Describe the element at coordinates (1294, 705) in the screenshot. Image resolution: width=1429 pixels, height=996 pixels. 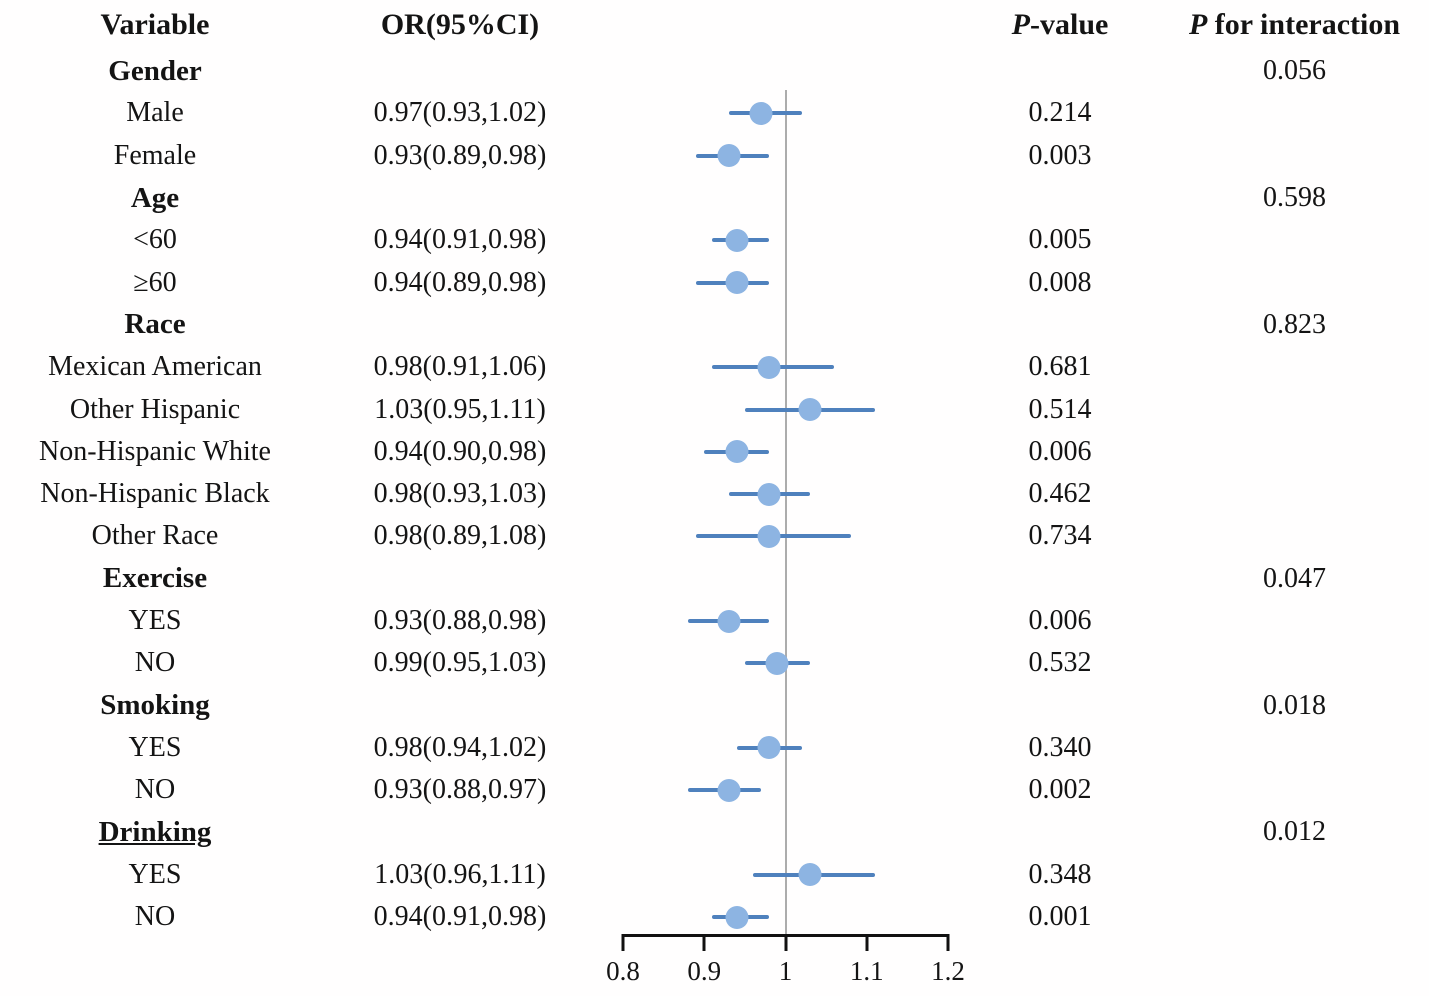
I see `p-for-interaction-value: 0.018` at that location.